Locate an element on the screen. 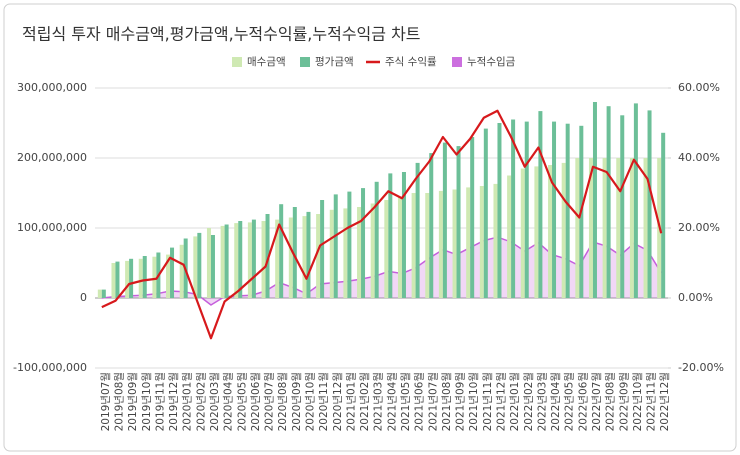 This screenshot has height=455, width=740. x-tick-label: 2019년08월 is located at coordinates (119, 401).